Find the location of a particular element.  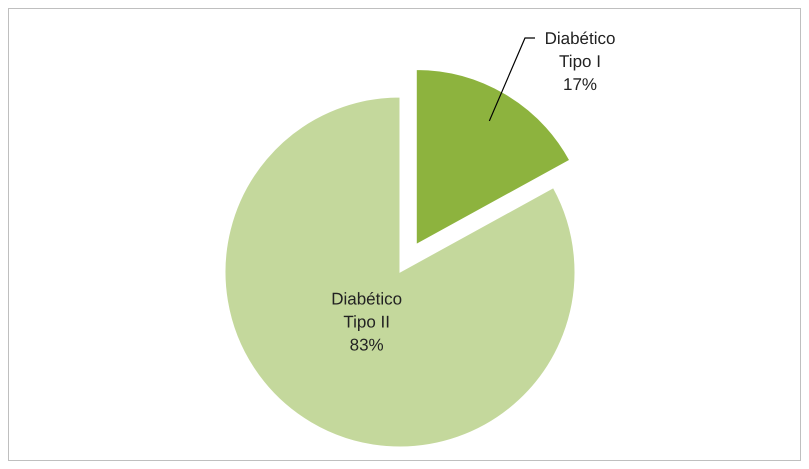

data-label: 17% is located at coordinates (580, 84).